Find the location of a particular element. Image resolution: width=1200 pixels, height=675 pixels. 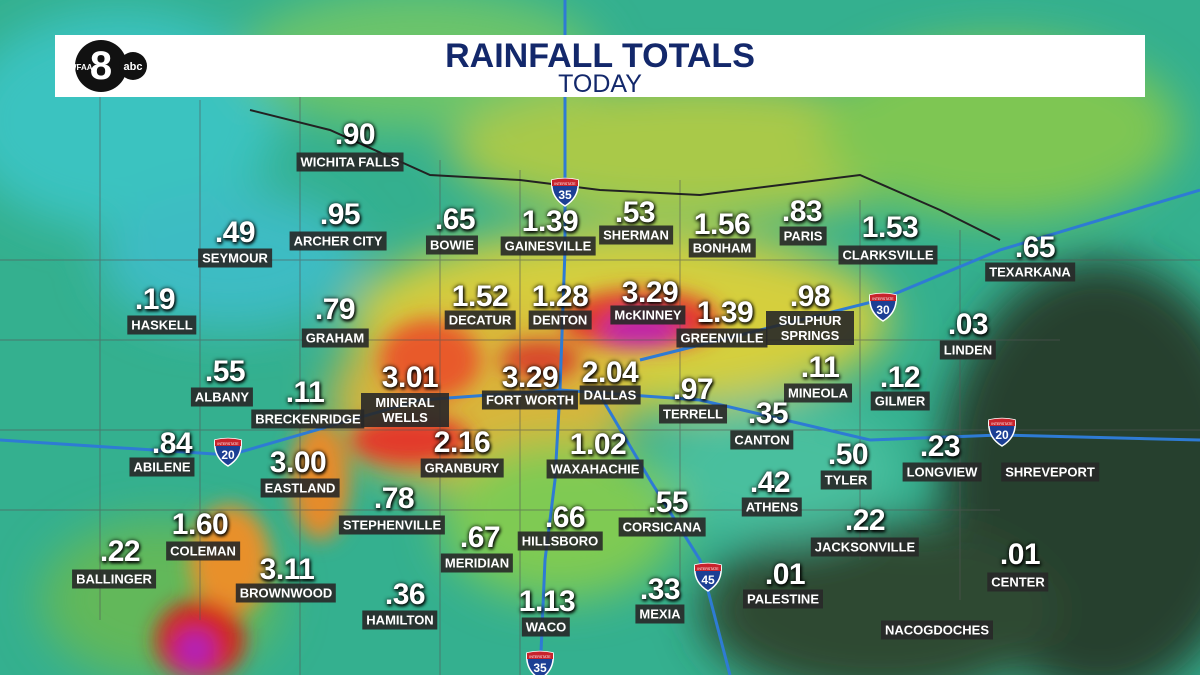

logo: 8 WFAA abc is located at coordinates (108, 66).